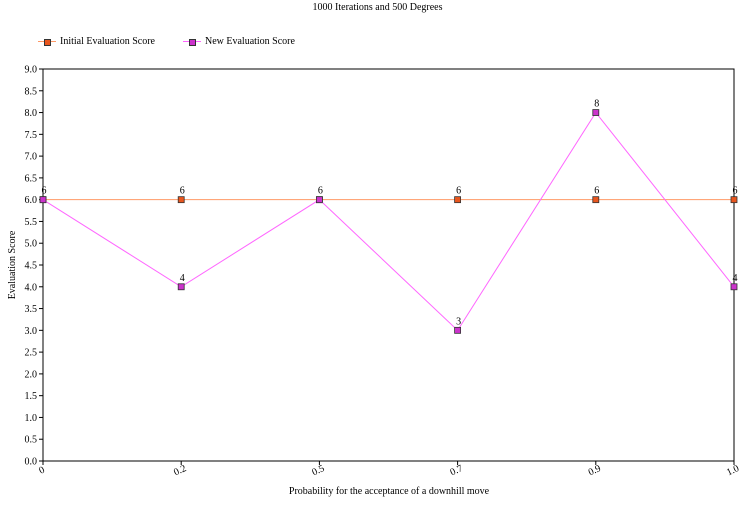 The height and width of the screenshot is (506, 755). Describe the element at coordinates (31, 440) in the screenshot. I see `y-tick-label: 0.5` at that location.